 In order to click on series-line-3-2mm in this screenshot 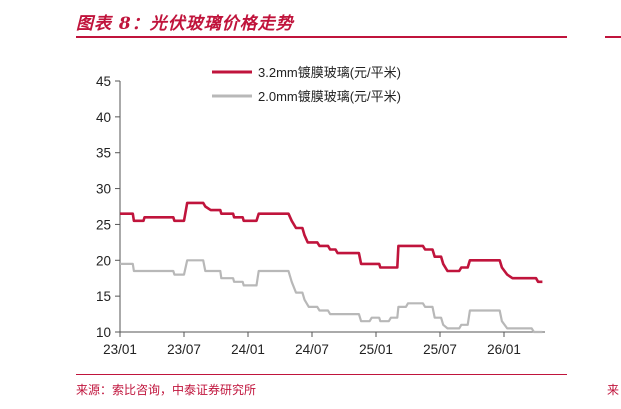, I will do `click(331, 242)`.